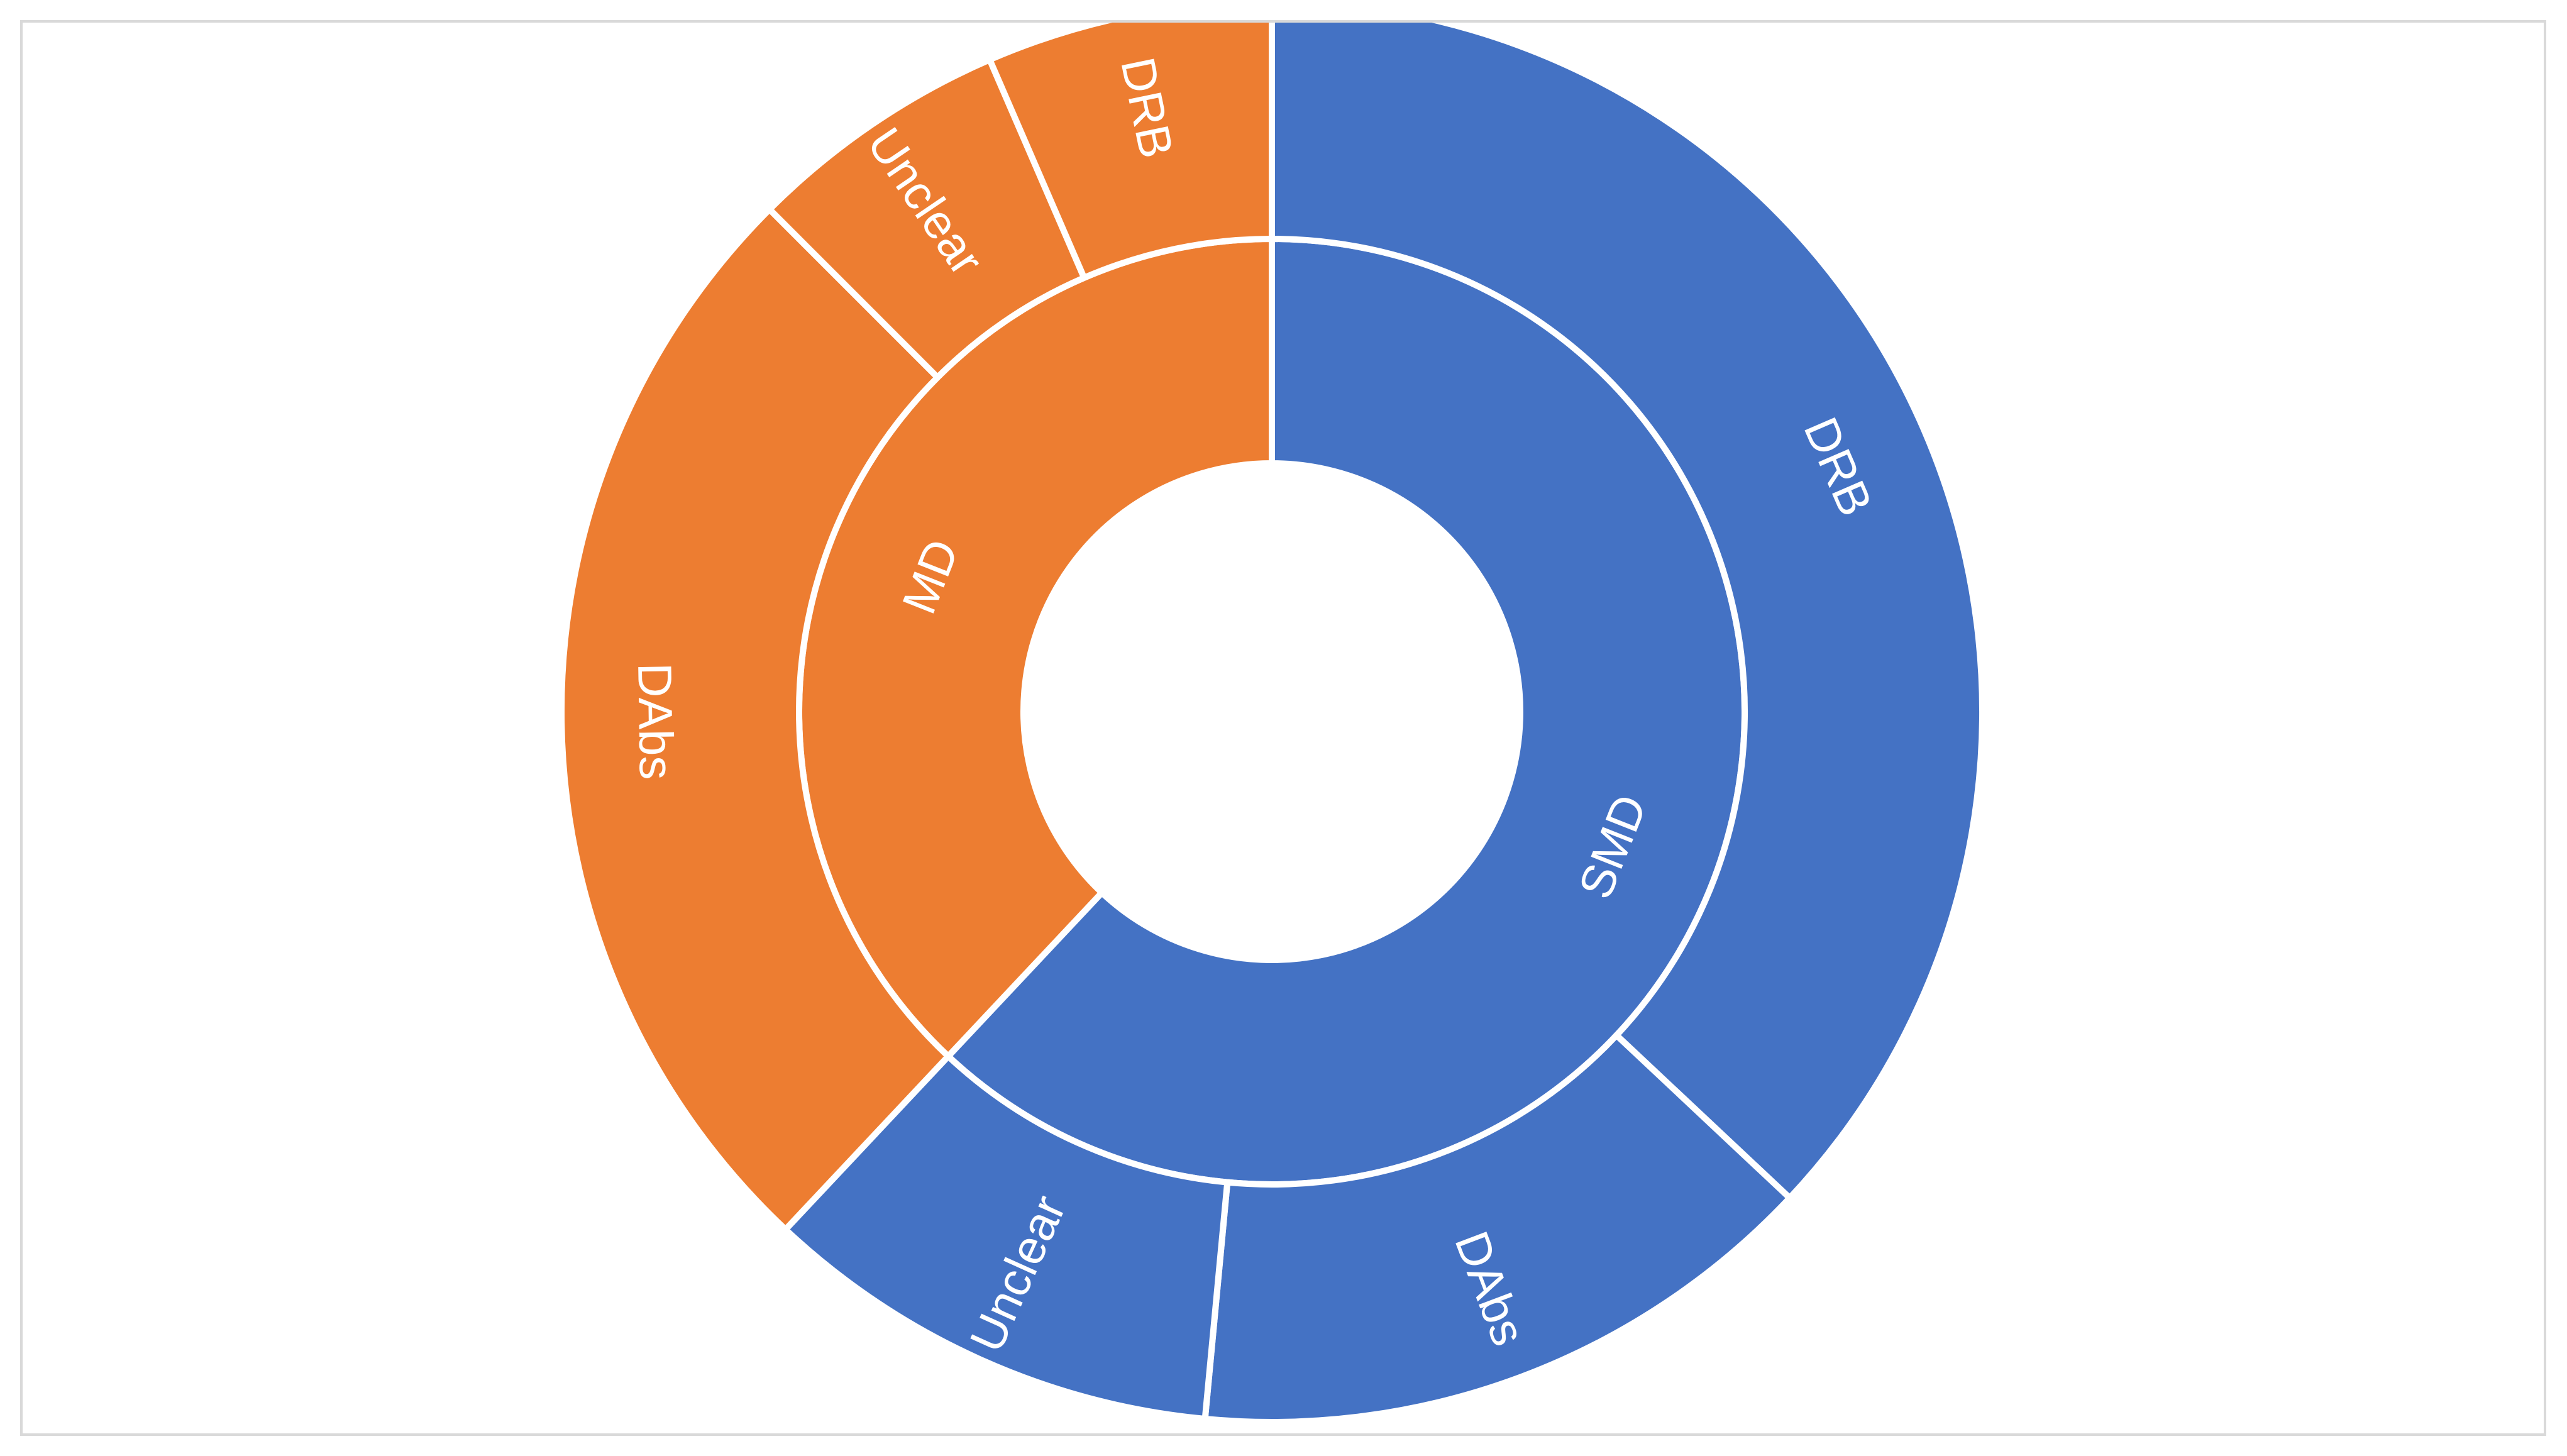 This screenshot has height=1456, width=2567. What do you see at coordinates (1006, 1237) in the screenshot?
I see `outer-ring-segment-smd-unclear` at bounding box center [1006, 1237].